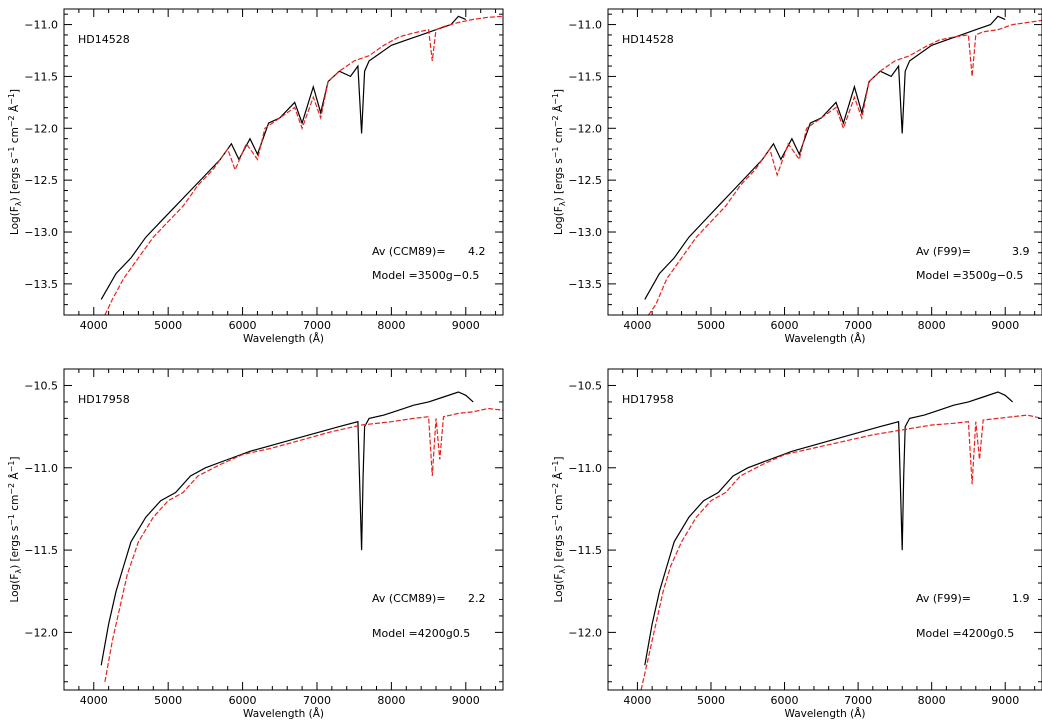 The height and width of the screenshot is (727, 1042). I want to click on extinction-value: 3.9, so click(1021, 251).